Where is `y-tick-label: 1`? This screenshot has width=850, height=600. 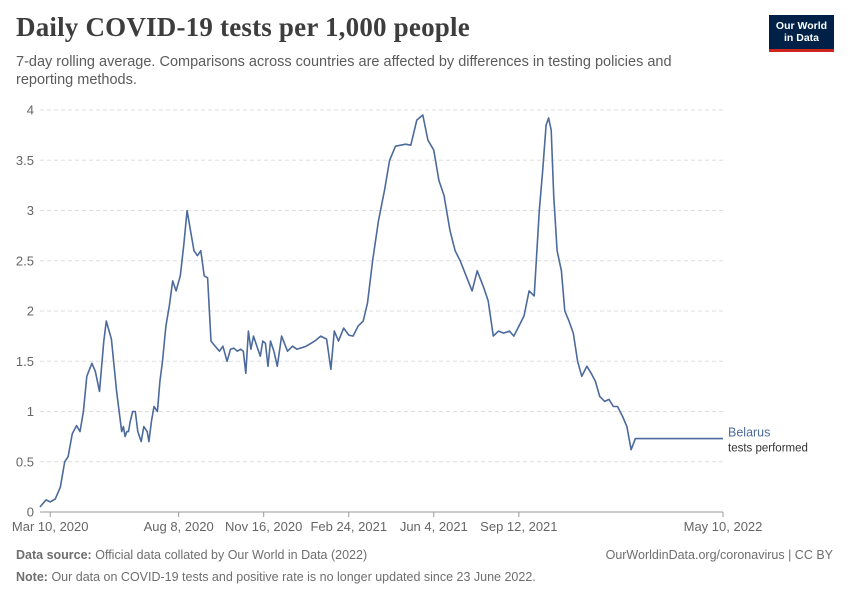
y-tick-label: 1 is located at coordinates (30, 411).